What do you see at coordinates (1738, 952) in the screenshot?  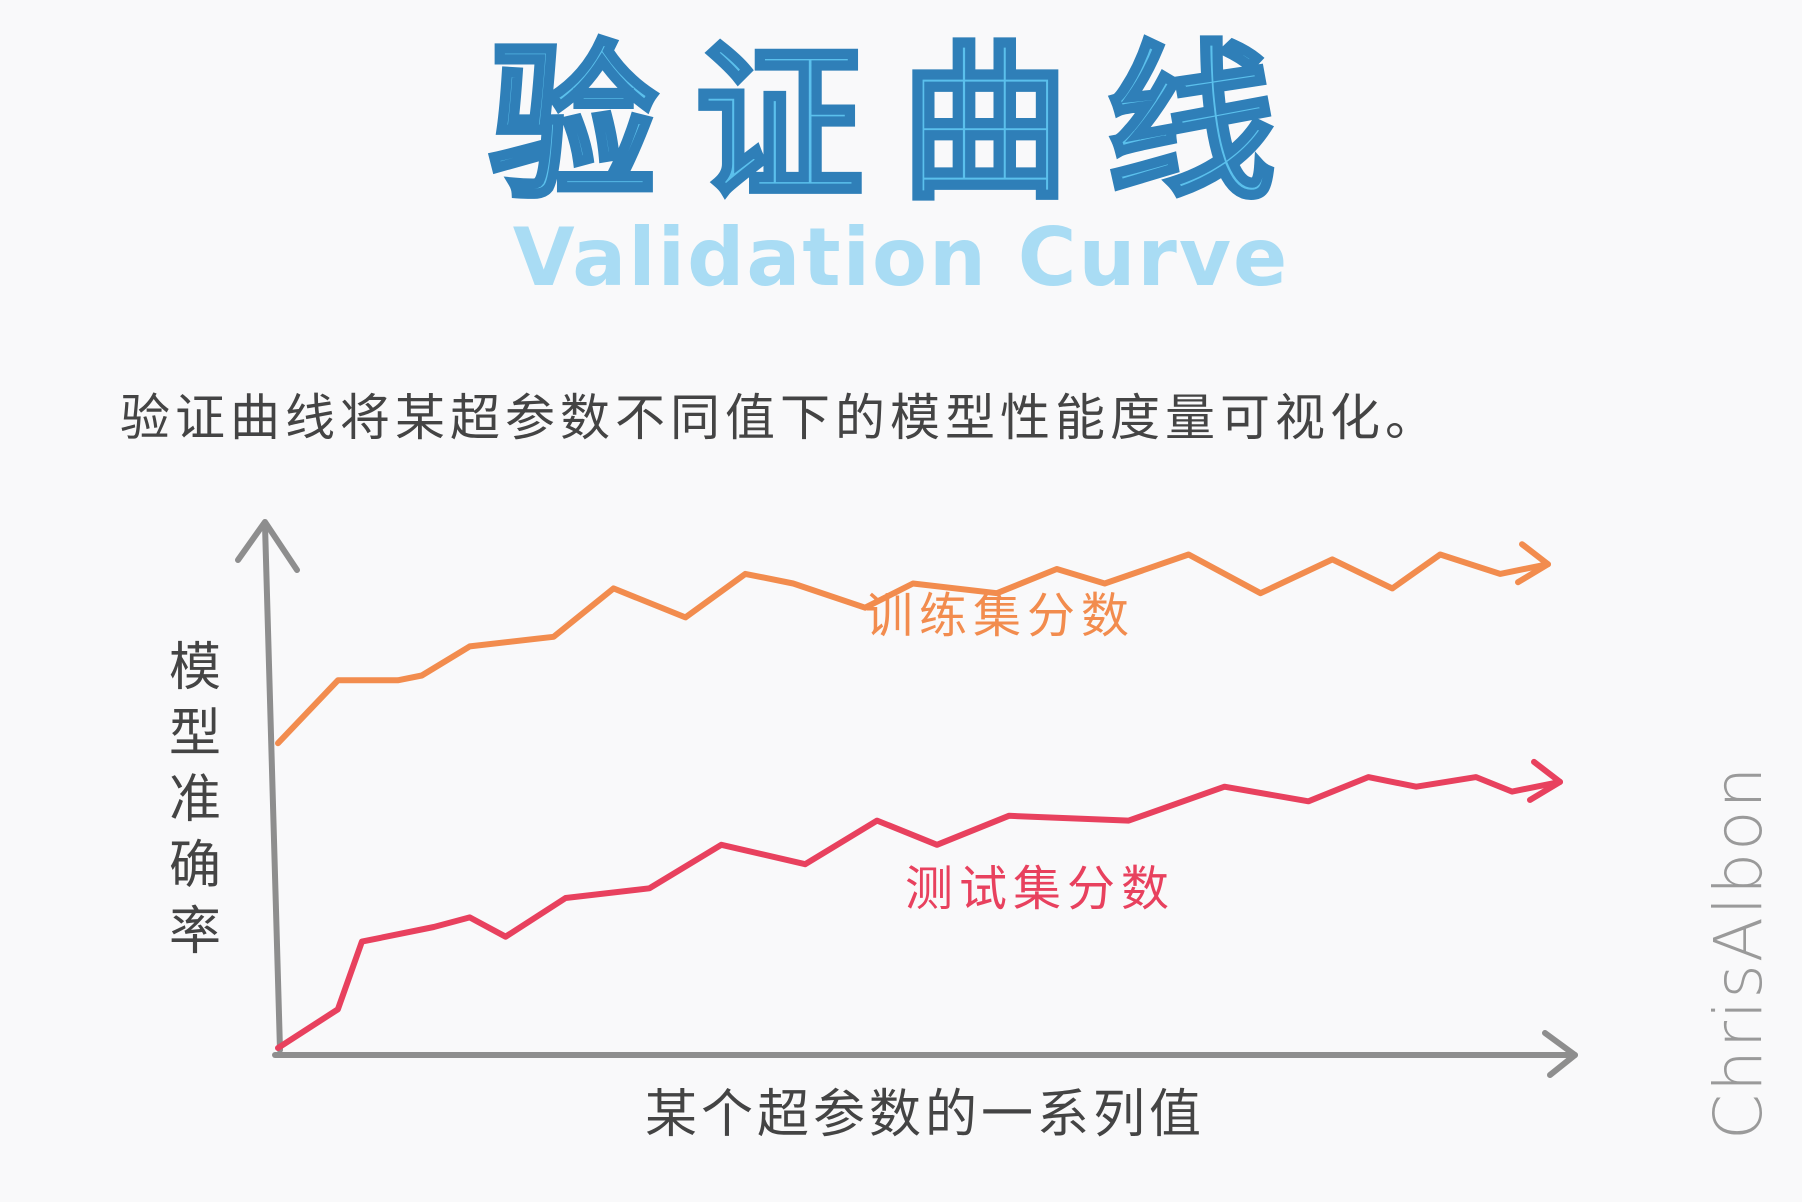 I see `author-watermark: ChrisAlbon` at bounding box center [1738, 952].